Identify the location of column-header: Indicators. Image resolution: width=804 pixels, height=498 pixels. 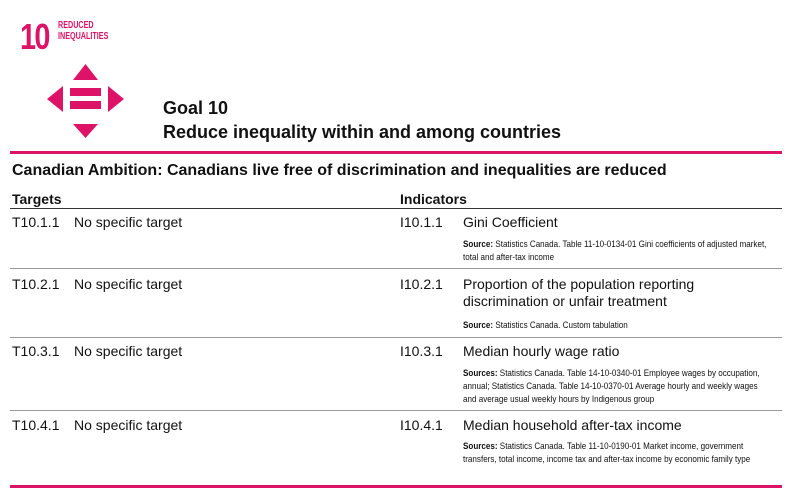
(433, 199).